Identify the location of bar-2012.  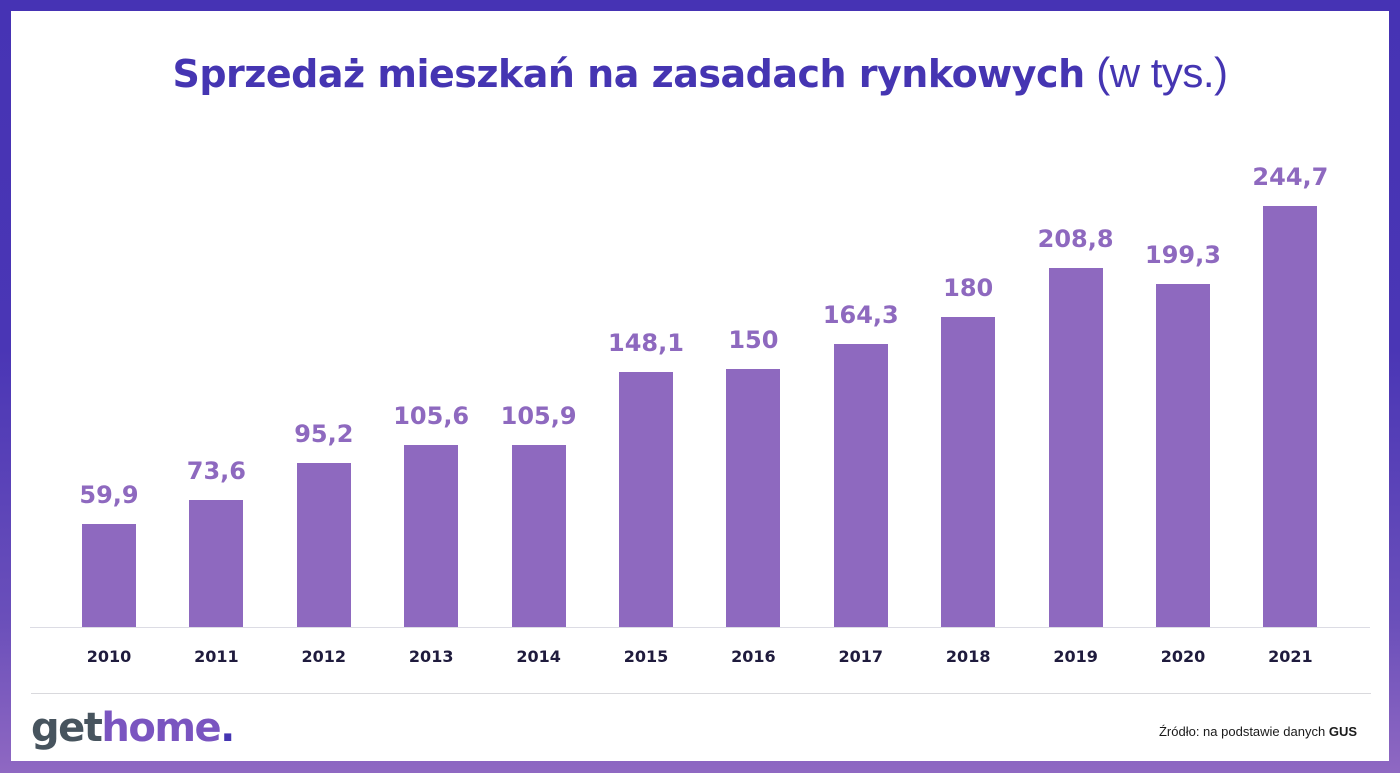
(323, 545).